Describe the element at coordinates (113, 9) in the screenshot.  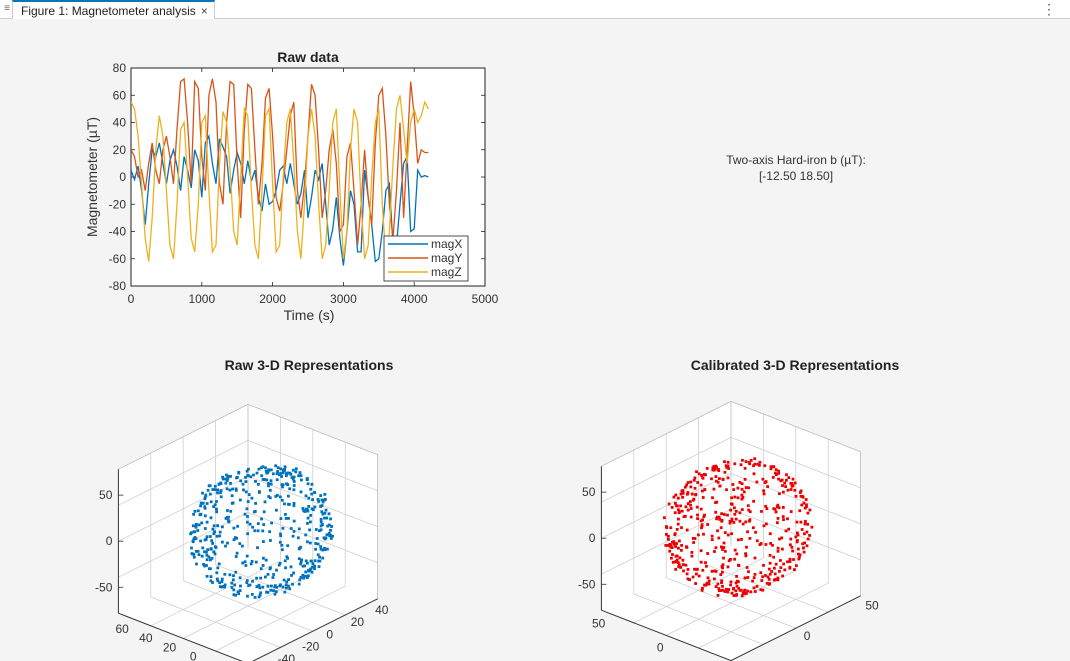
I see `figure-tab: Figure 1: Magnetometer analysis ×` at that location.